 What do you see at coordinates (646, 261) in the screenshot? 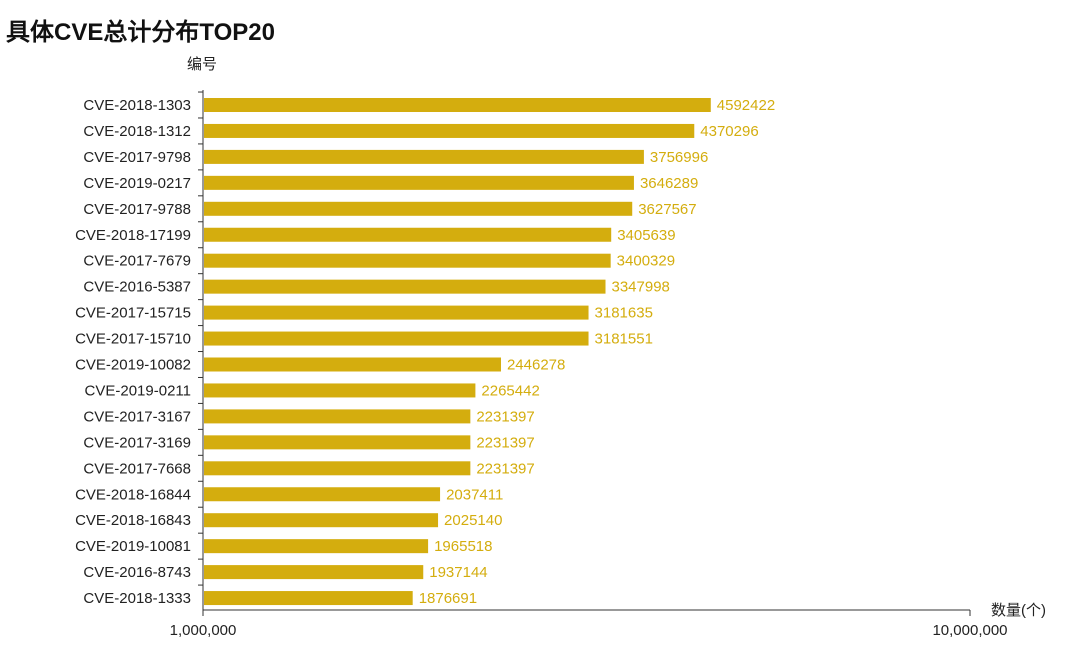
I see `value-label: 3400329` at bounding box center [646, 261].